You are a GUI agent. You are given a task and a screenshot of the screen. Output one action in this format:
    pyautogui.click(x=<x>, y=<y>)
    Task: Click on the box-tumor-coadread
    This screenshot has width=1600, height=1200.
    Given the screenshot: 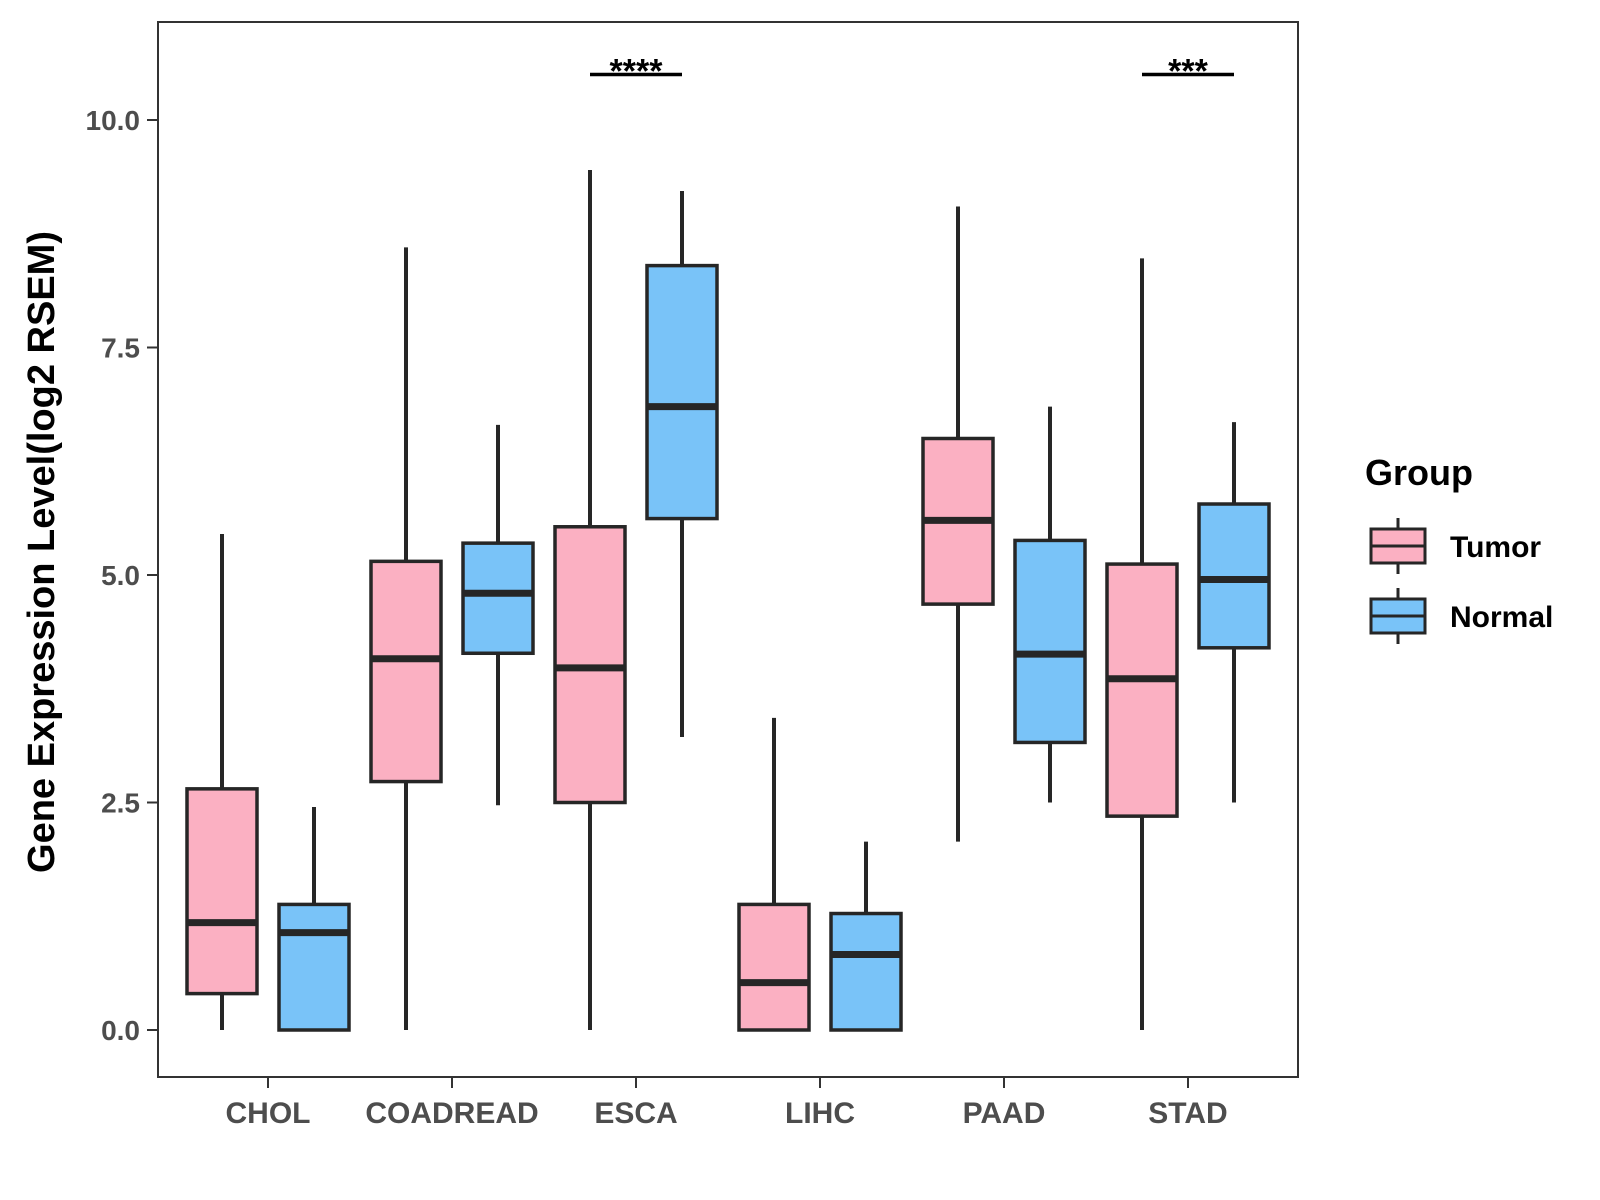 What is the action you would take?
    pyautogui.click(x=406, y=638)
    